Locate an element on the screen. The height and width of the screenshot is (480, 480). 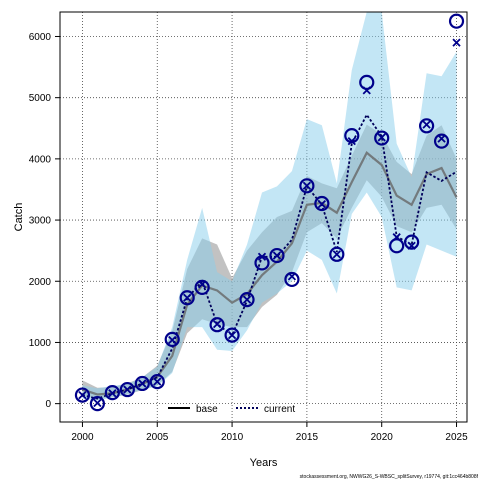
y-axis-title: Catch is located at coordinates (19, 217).